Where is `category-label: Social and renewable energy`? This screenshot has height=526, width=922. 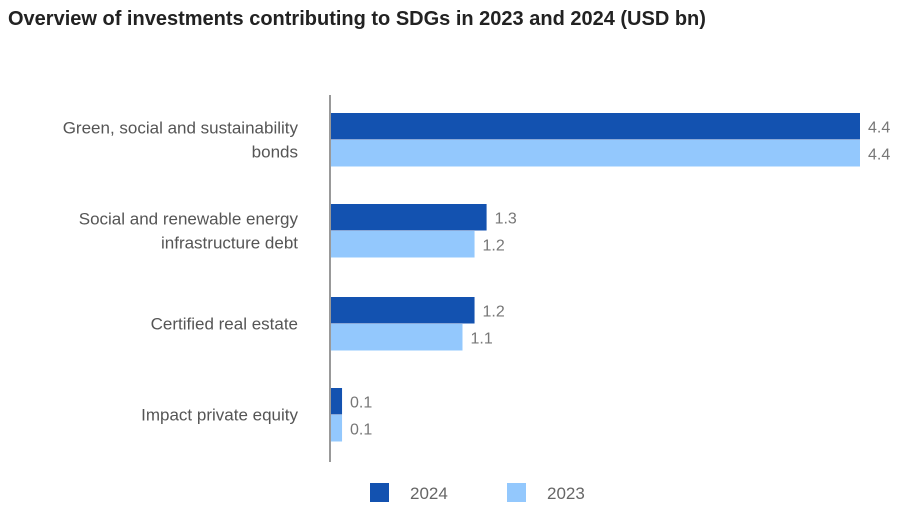
category-label: Social and renewable energy is located at coordinates (189, 219).